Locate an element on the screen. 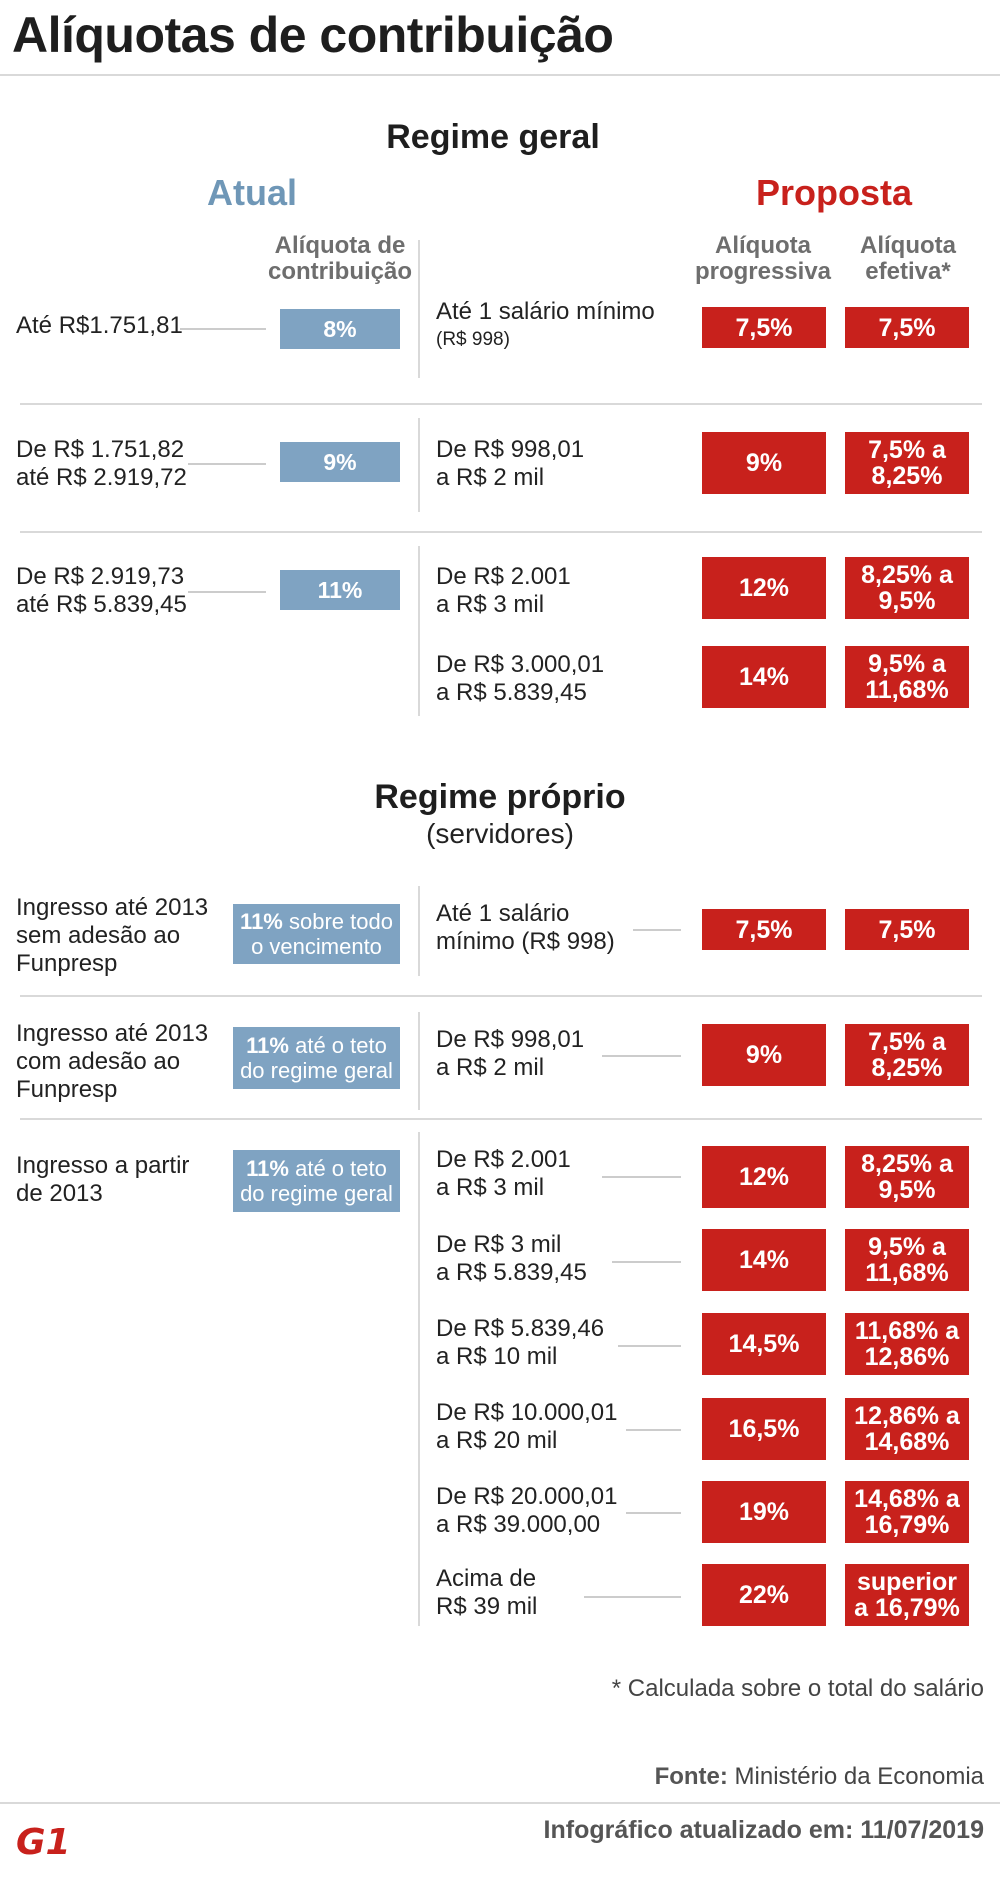 The width and height of the screenshot is (1000, 1880). progressiva-rate-box: 14,5% is located at coordinates (764, 1344).